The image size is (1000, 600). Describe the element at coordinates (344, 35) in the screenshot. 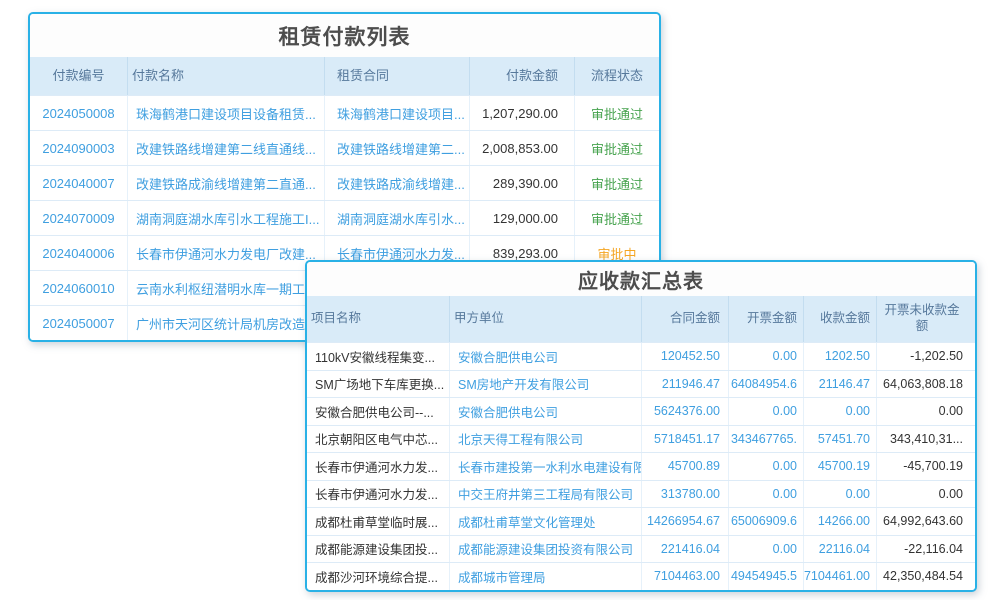

I see `lease-payments-title: 租赁付款列表` at that location.